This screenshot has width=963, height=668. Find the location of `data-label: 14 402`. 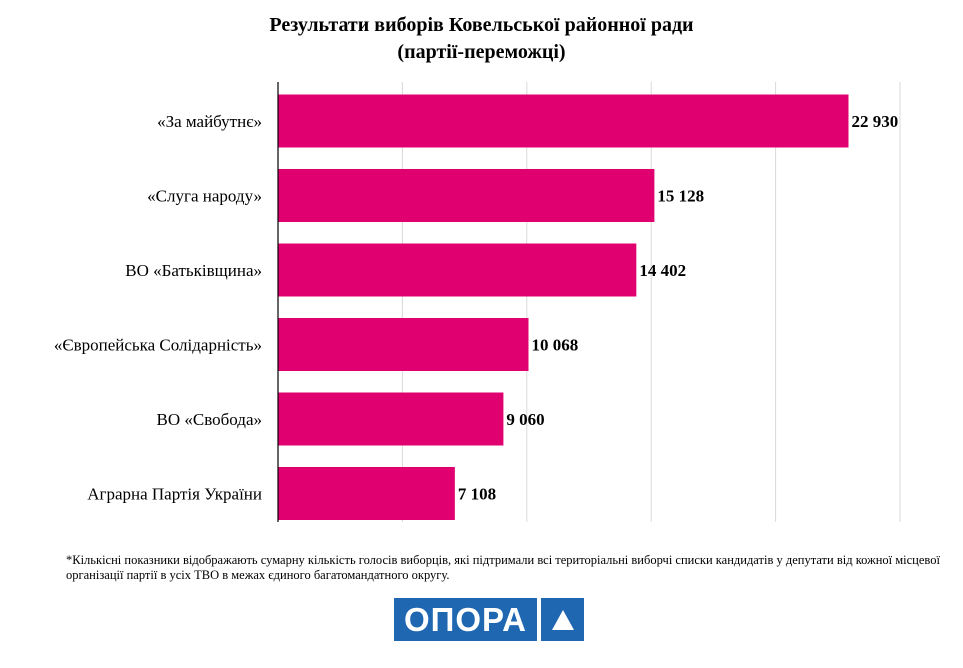

data-label: 14 402 is located at coordinates (662, 270).